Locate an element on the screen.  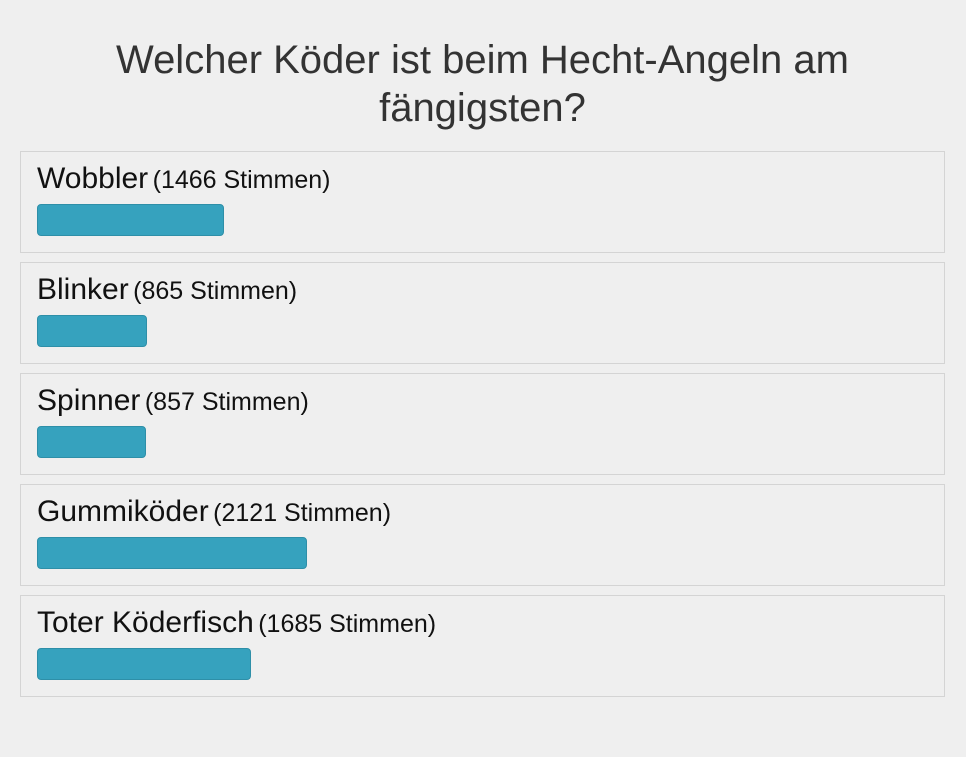
option-vote-count: (1685 Stimmen) is located at coordinates (347, 624).